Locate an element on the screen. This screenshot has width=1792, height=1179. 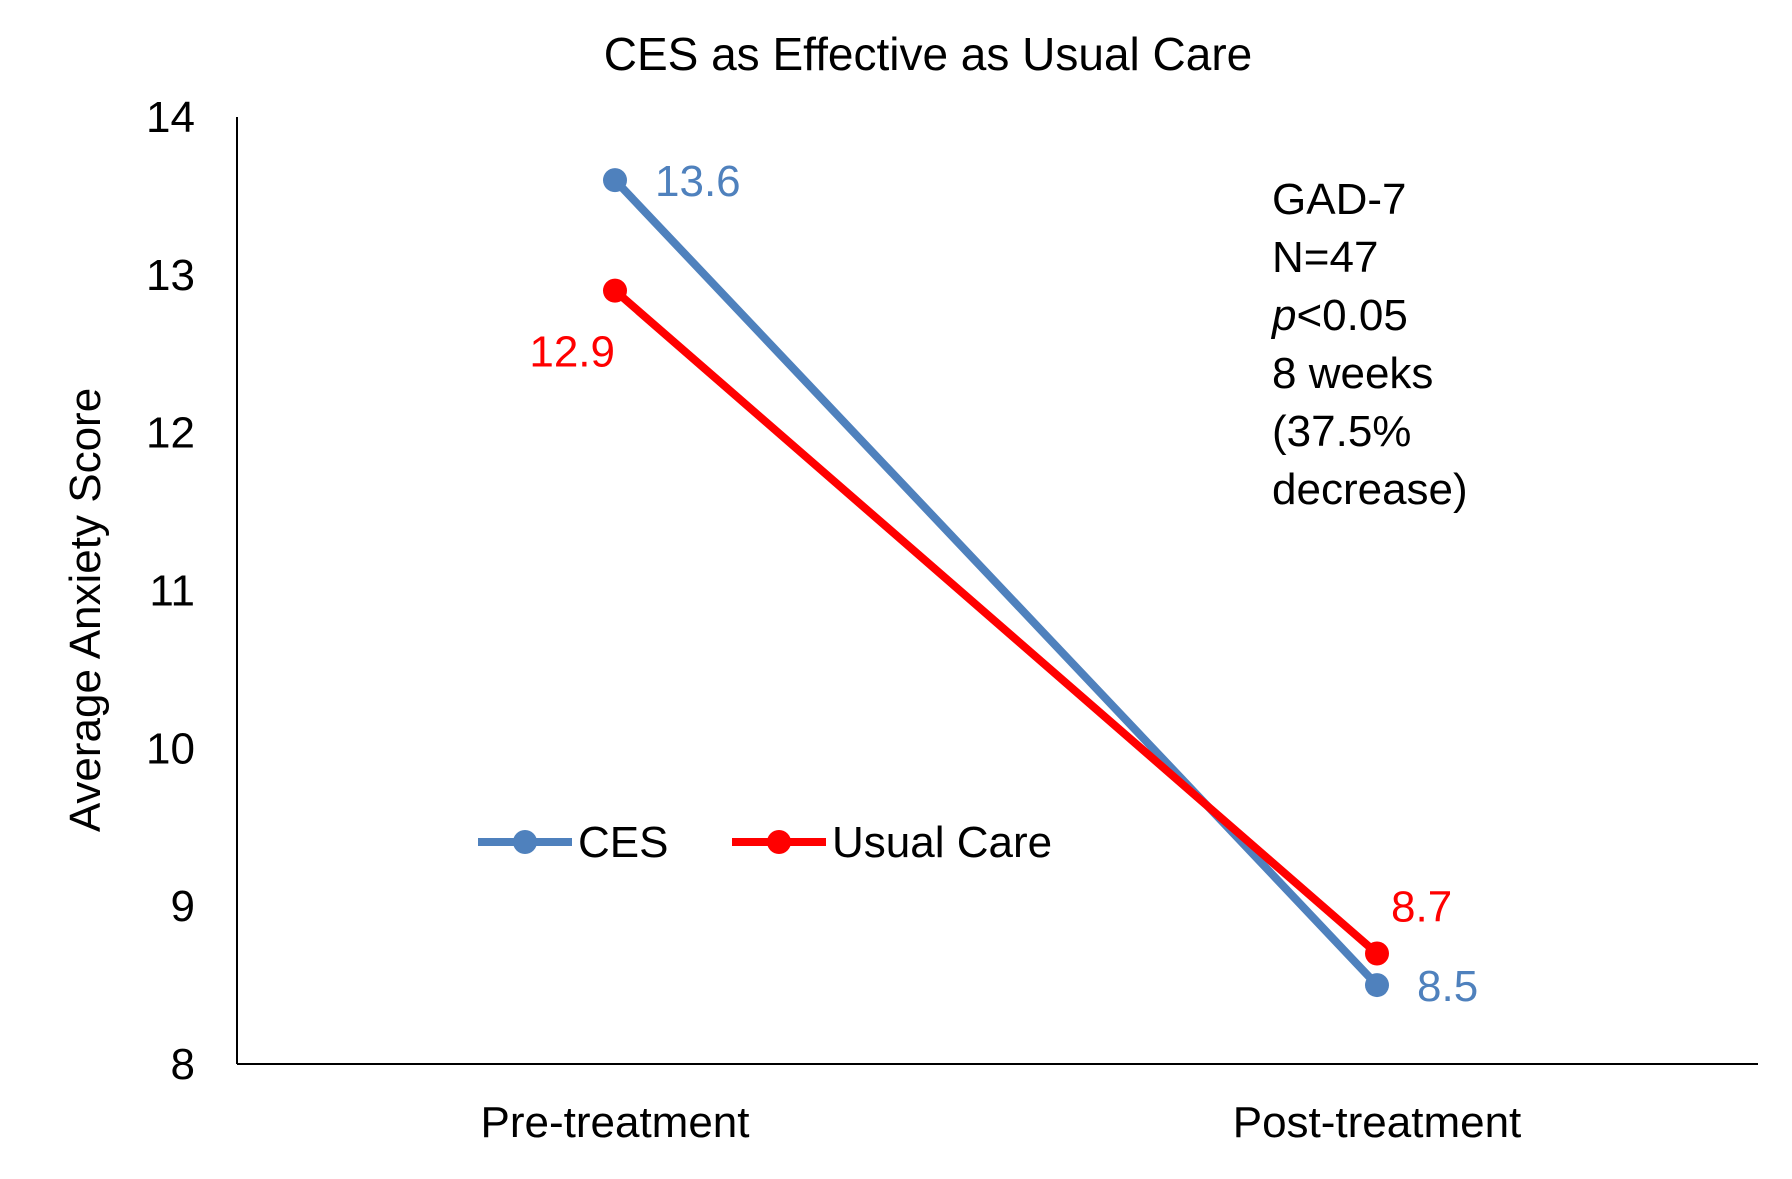
annotation-line: p<0.05 is located at coordinates (1339, 315).